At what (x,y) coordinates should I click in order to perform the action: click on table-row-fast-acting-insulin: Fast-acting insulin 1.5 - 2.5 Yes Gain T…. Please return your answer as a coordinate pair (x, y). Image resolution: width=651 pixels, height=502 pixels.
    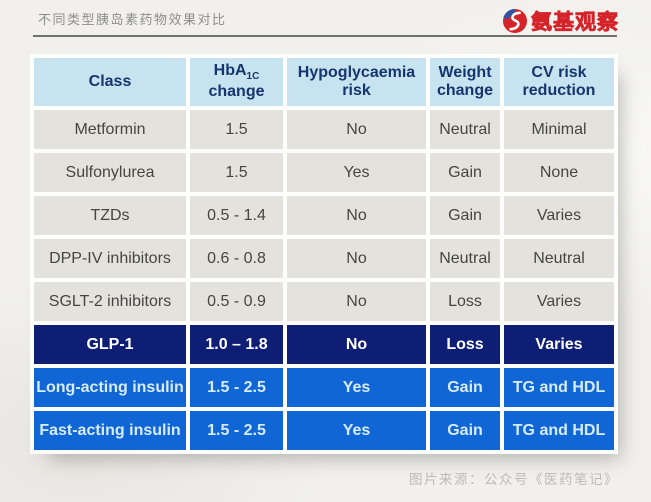
    Looking at the image, I should click on (324, 430).